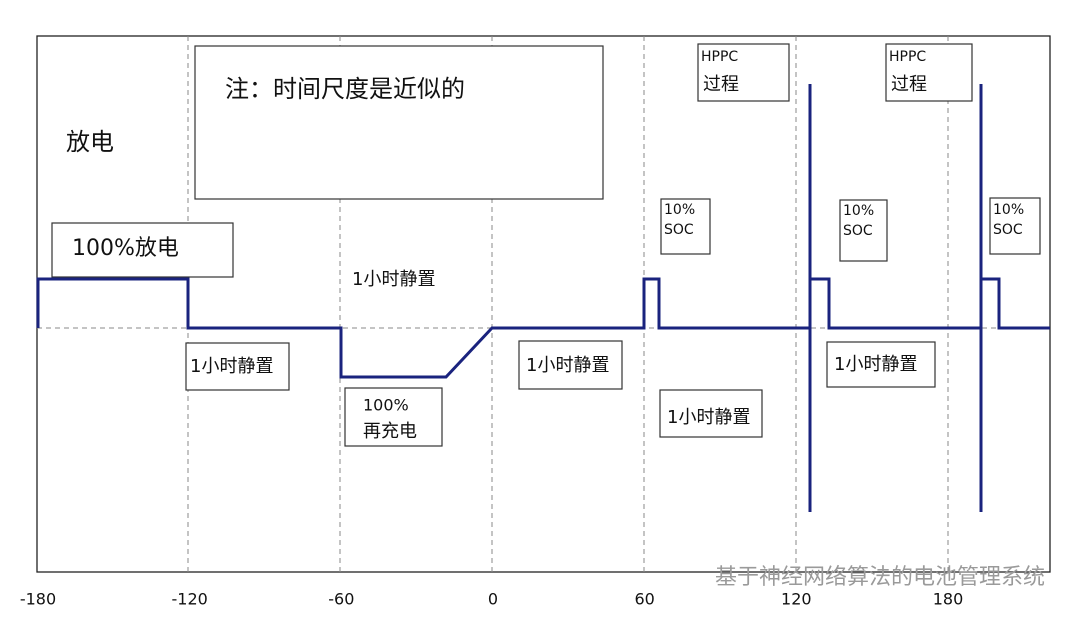 The height and width of the screenshot is (628, 1080). Describe the element at coordinates (90, 142) in the screenshot. I see `discharge-title: 放电` at that location.